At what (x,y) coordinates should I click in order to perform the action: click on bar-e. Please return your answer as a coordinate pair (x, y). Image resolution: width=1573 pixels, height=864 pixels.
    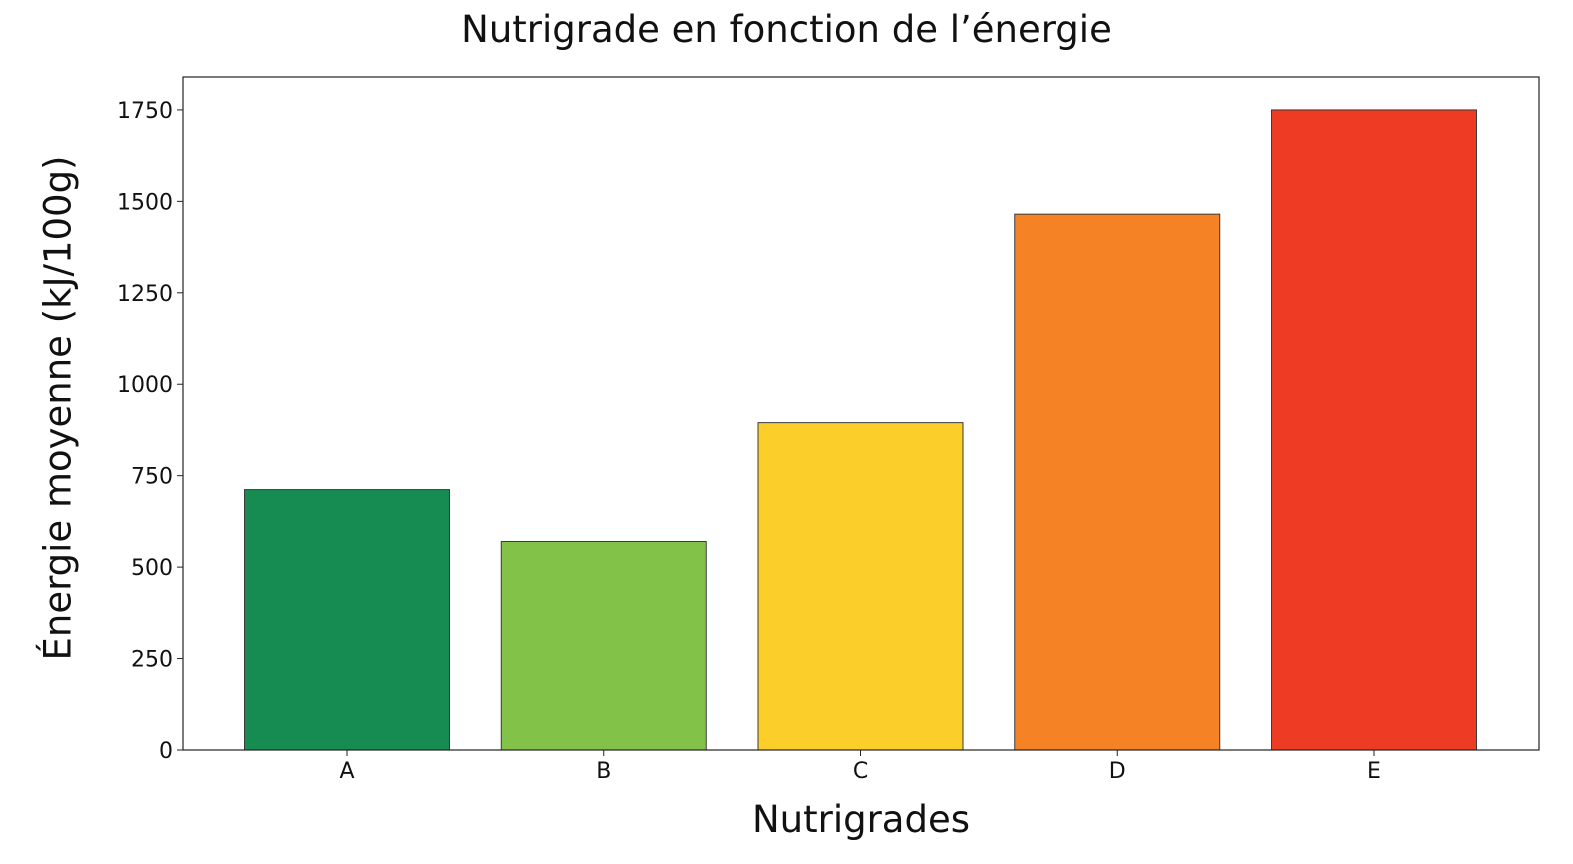
    Looking at the image, I should click on (1374, 430).